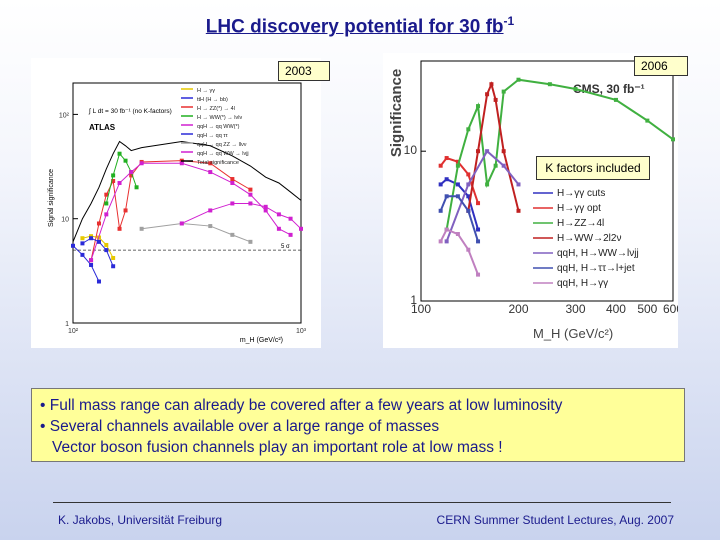 The height and width of the screenshot is (540, 720). I want to click on atlas-ylabel: Signal significance, so click(51, 198).